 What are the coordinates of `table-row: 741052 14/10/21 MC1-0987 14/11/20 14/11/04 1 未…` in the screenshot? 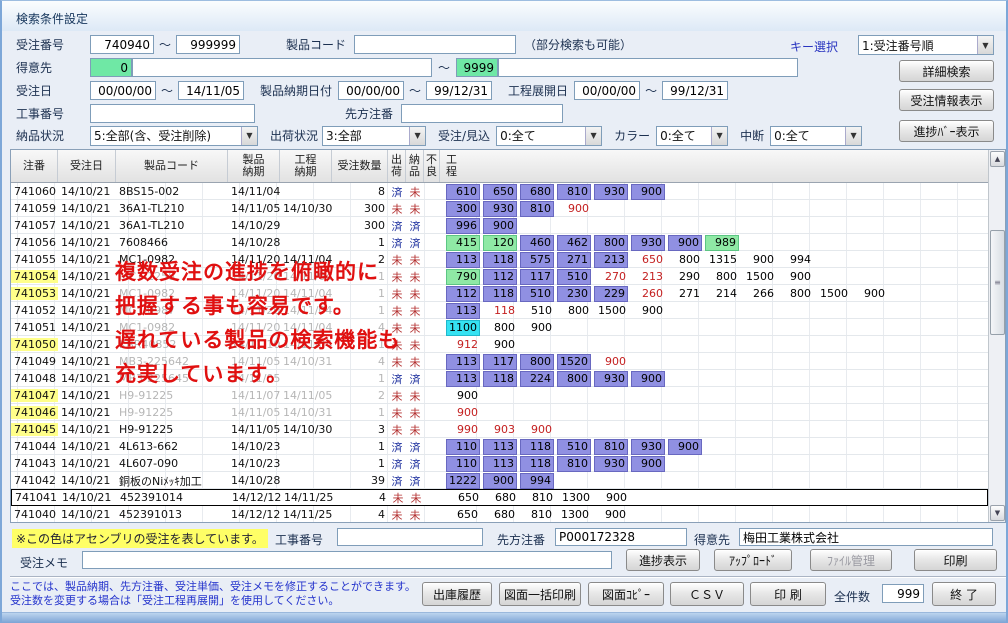 It's located at (499, 310).